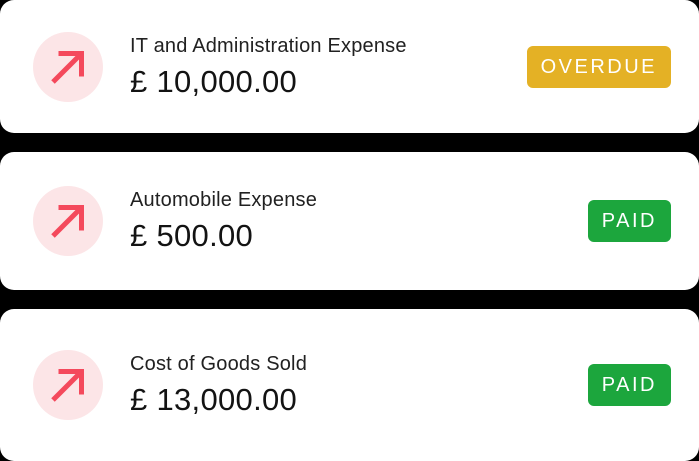 Image resolution: width=699 pixels, height=461 pixels. I want to click on expense-texts: Automobile Expense £ 500.00, so click(223, 221).